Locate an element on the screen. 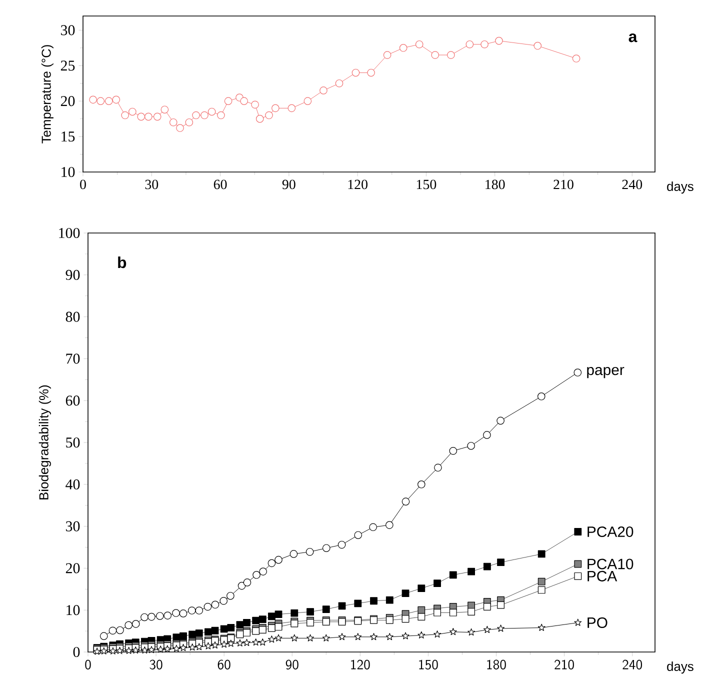 The image size is (713, 684). y-tick-label: 40 is located at coordinates (73, 484).